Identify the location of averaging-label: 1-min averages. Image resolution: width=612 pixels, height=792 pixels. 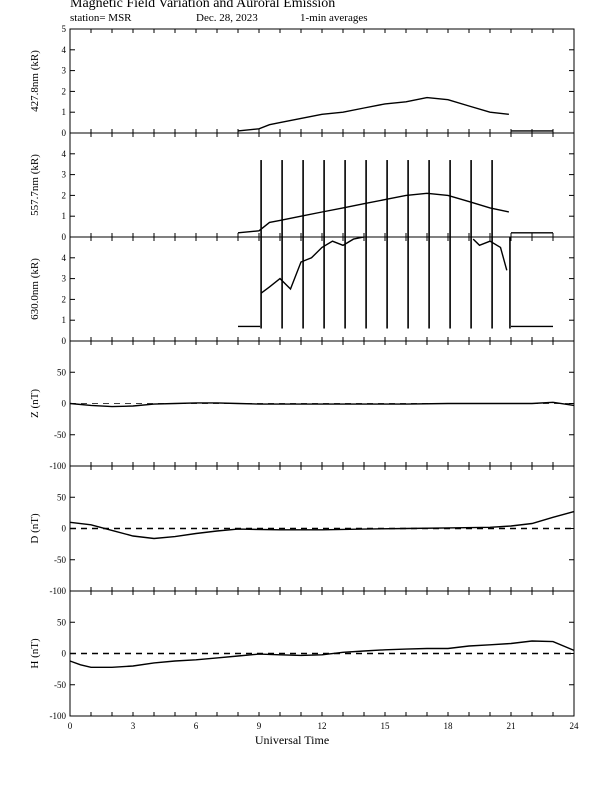
(334, 18).